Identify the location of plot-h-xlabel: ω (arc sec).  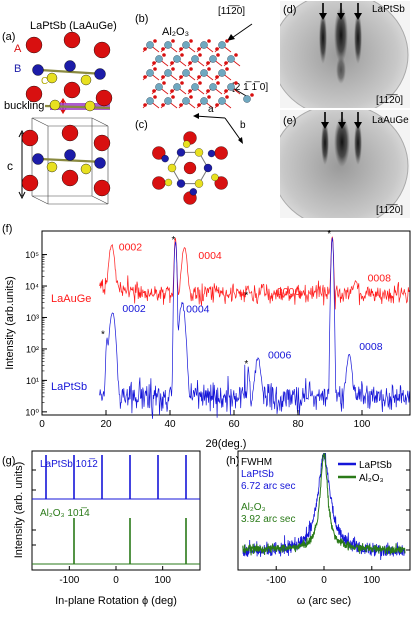
(324, 601).